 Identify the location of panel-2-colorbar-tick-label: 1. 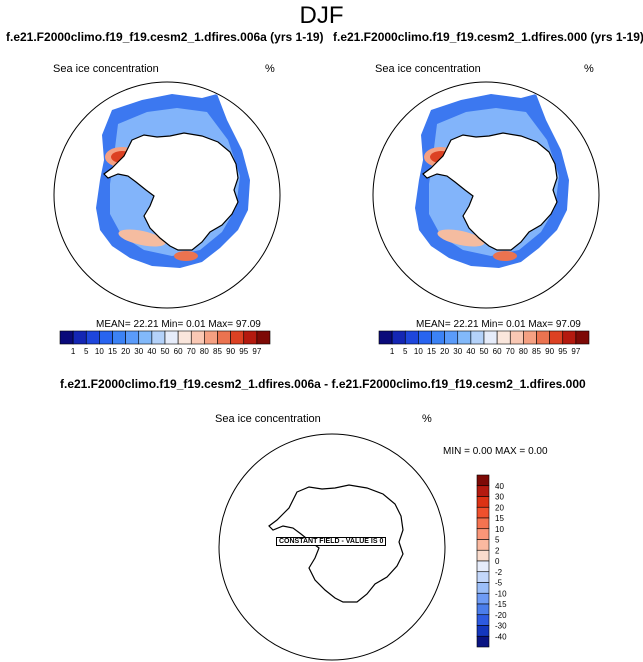
(392, 351).